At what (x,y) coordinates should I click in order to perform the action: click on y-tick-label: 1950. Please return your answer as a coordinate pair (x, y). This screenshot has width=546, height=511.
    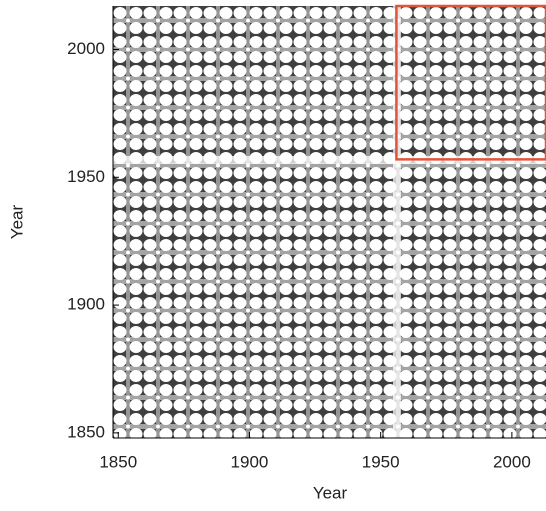
    Looking at the image, I should click on (86, 176).